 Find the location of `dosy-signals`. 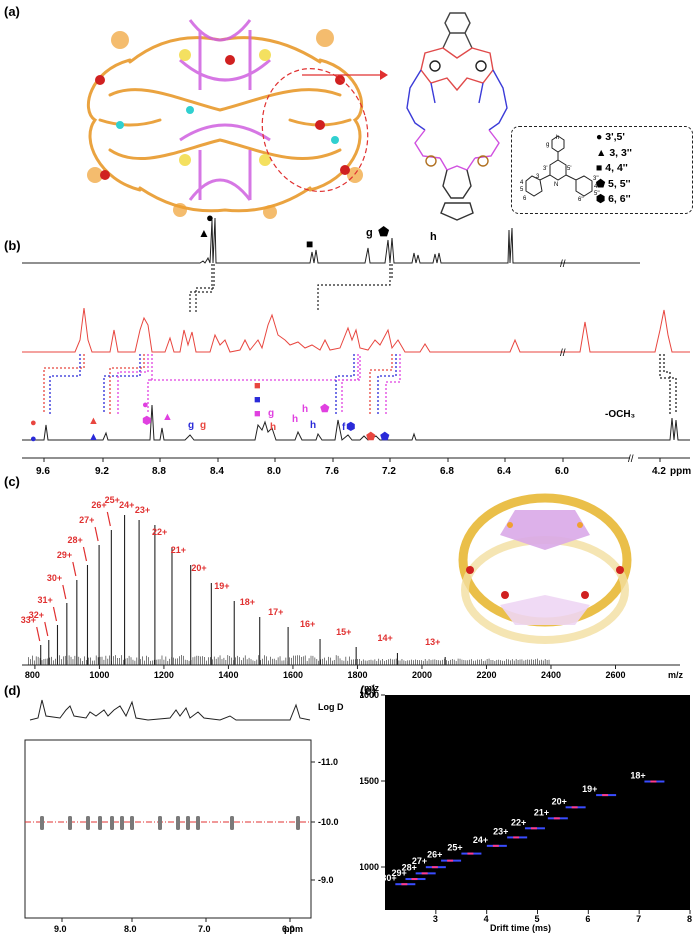

dosy-signals is located at coordinates (170, 823).